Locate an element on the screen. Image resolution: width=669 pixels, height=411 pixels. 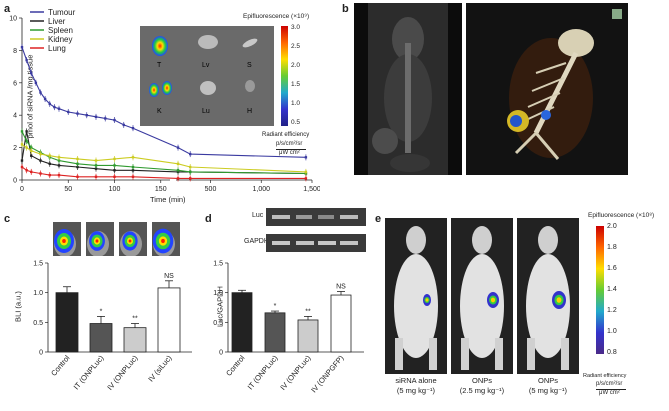
panel-c-annotation: * is located at coordinates (101, 311).